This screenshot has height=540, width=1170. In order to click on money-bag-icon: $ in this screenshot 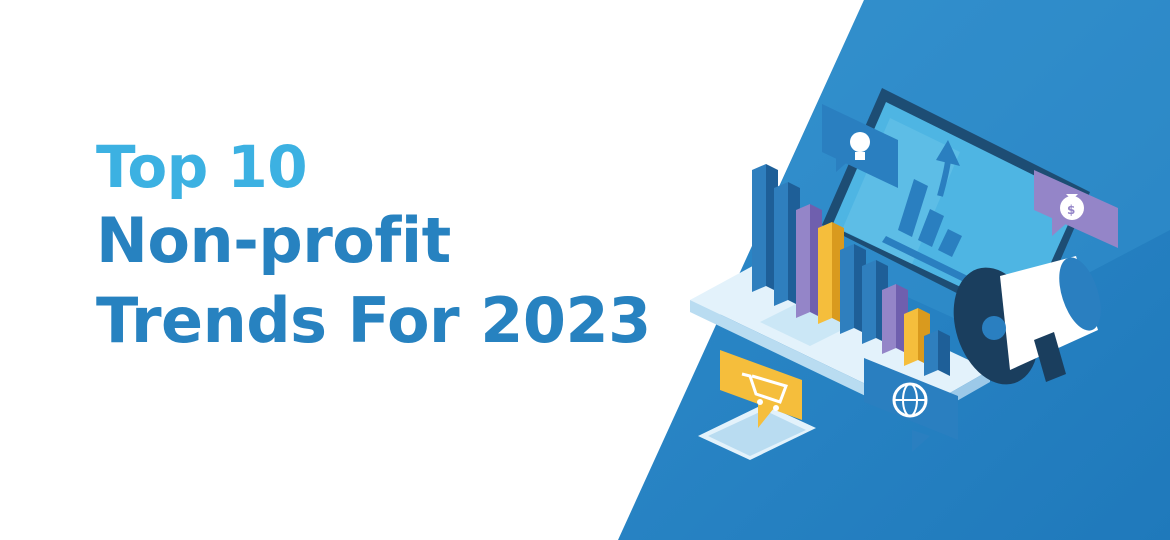, I will do `click(1076, 209)`.